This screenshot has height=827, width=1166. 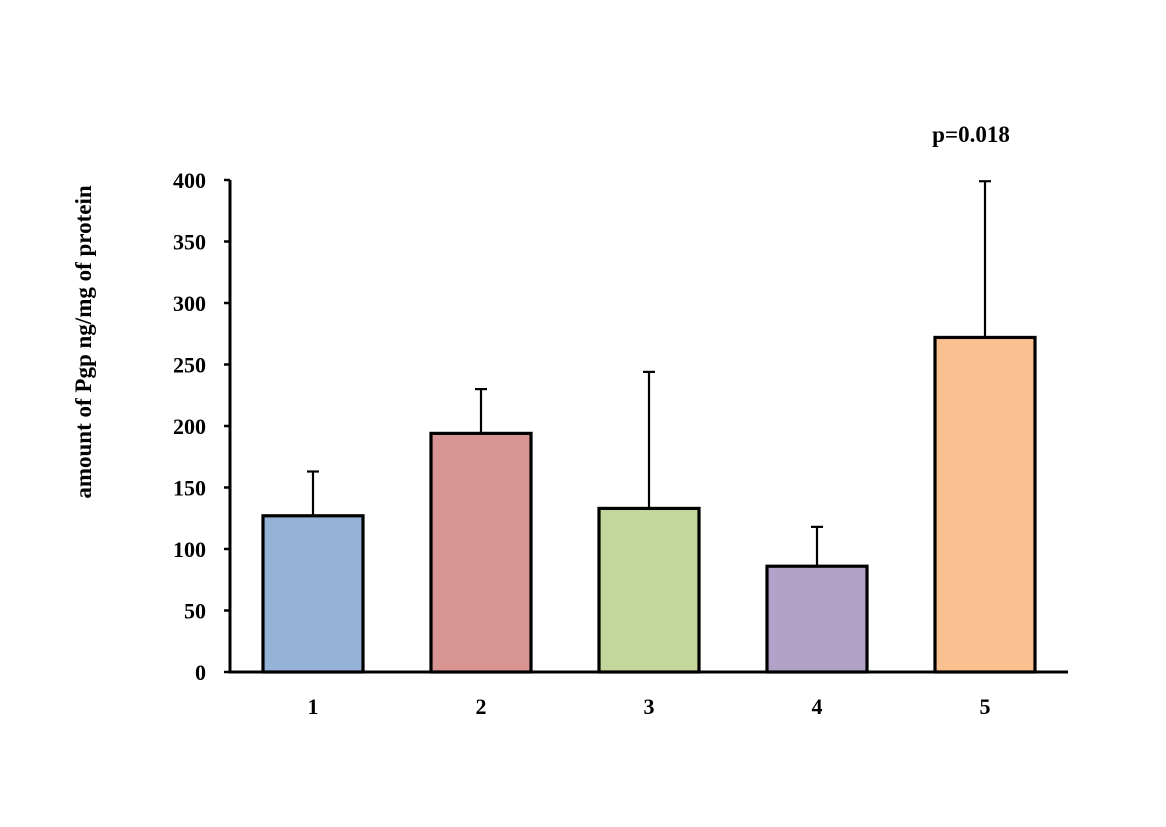 What do you see at coordinates (189, 242) in the screenshot?
I see `y-tick-label-350: 350` at bounding box center [189, 242].